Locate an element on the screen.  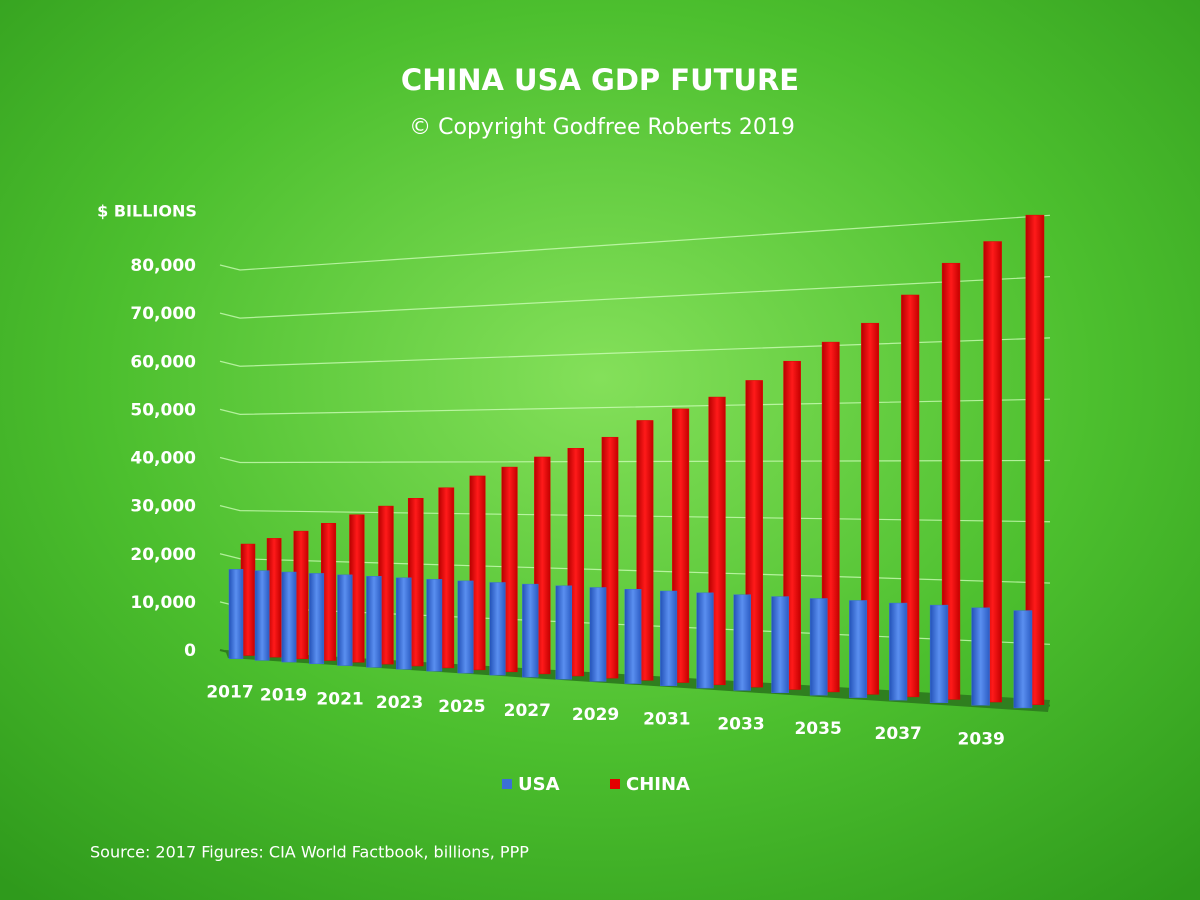
y-tick-label: 10,000 is located at coordinates (163, 603).